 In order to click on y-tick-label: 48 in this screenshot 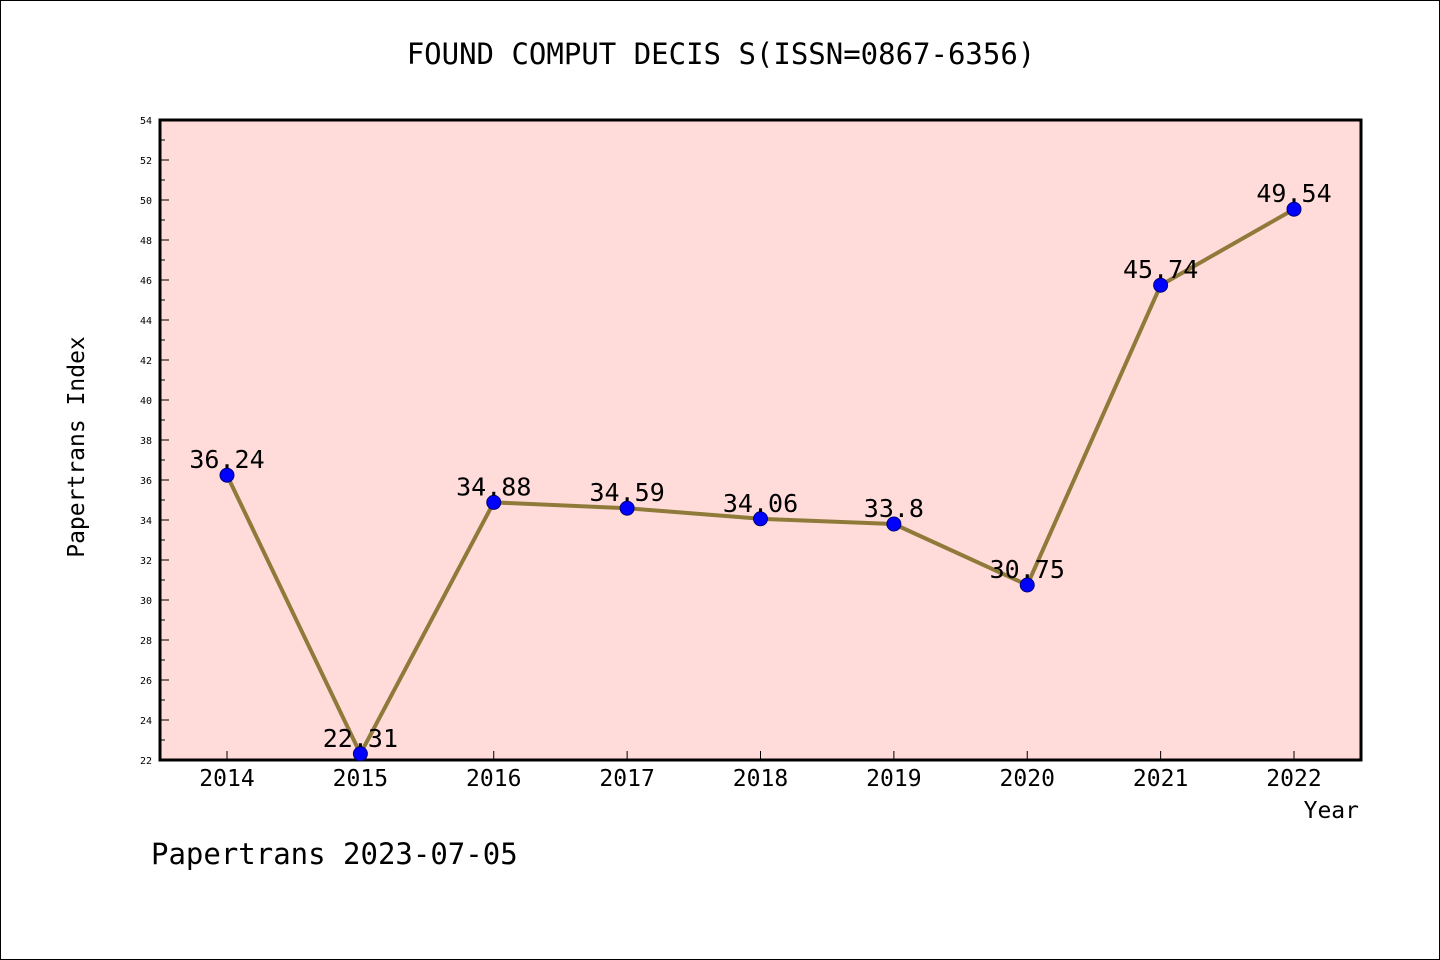, I will do `click(146, 241)`.